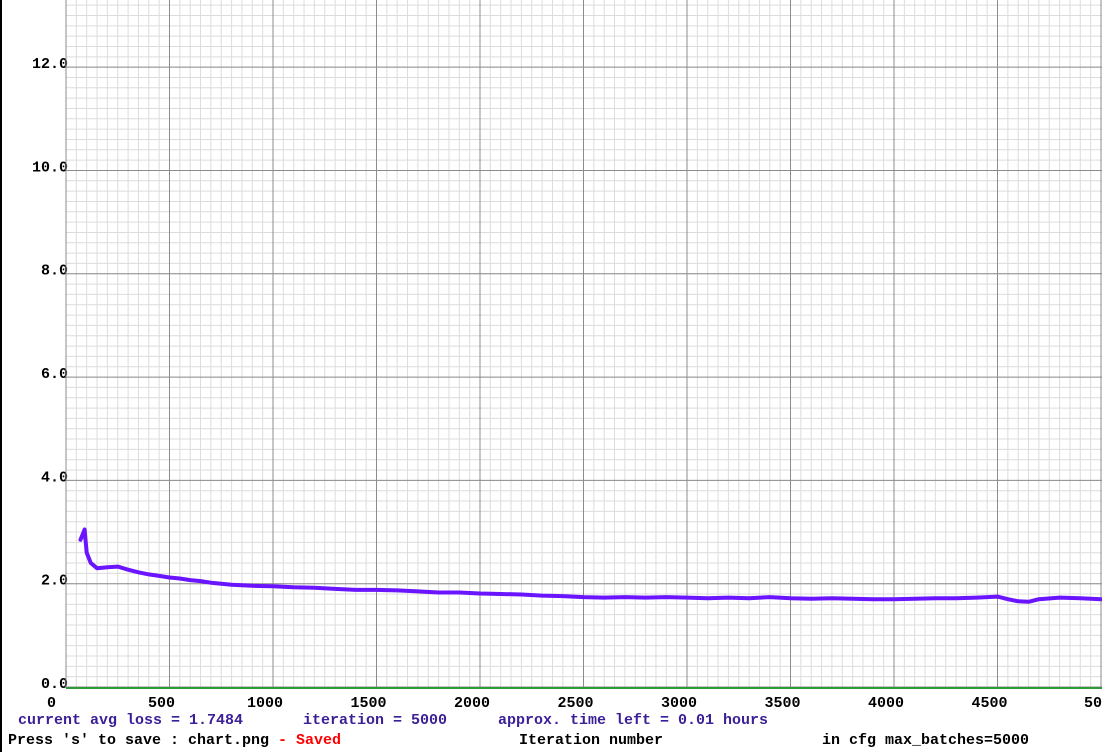 The width and height of the screenshot is (1102, 752). Describe the element at coordinates (54, 477) in the screenshot. I see `y-tick-label: 4.0` at that location.